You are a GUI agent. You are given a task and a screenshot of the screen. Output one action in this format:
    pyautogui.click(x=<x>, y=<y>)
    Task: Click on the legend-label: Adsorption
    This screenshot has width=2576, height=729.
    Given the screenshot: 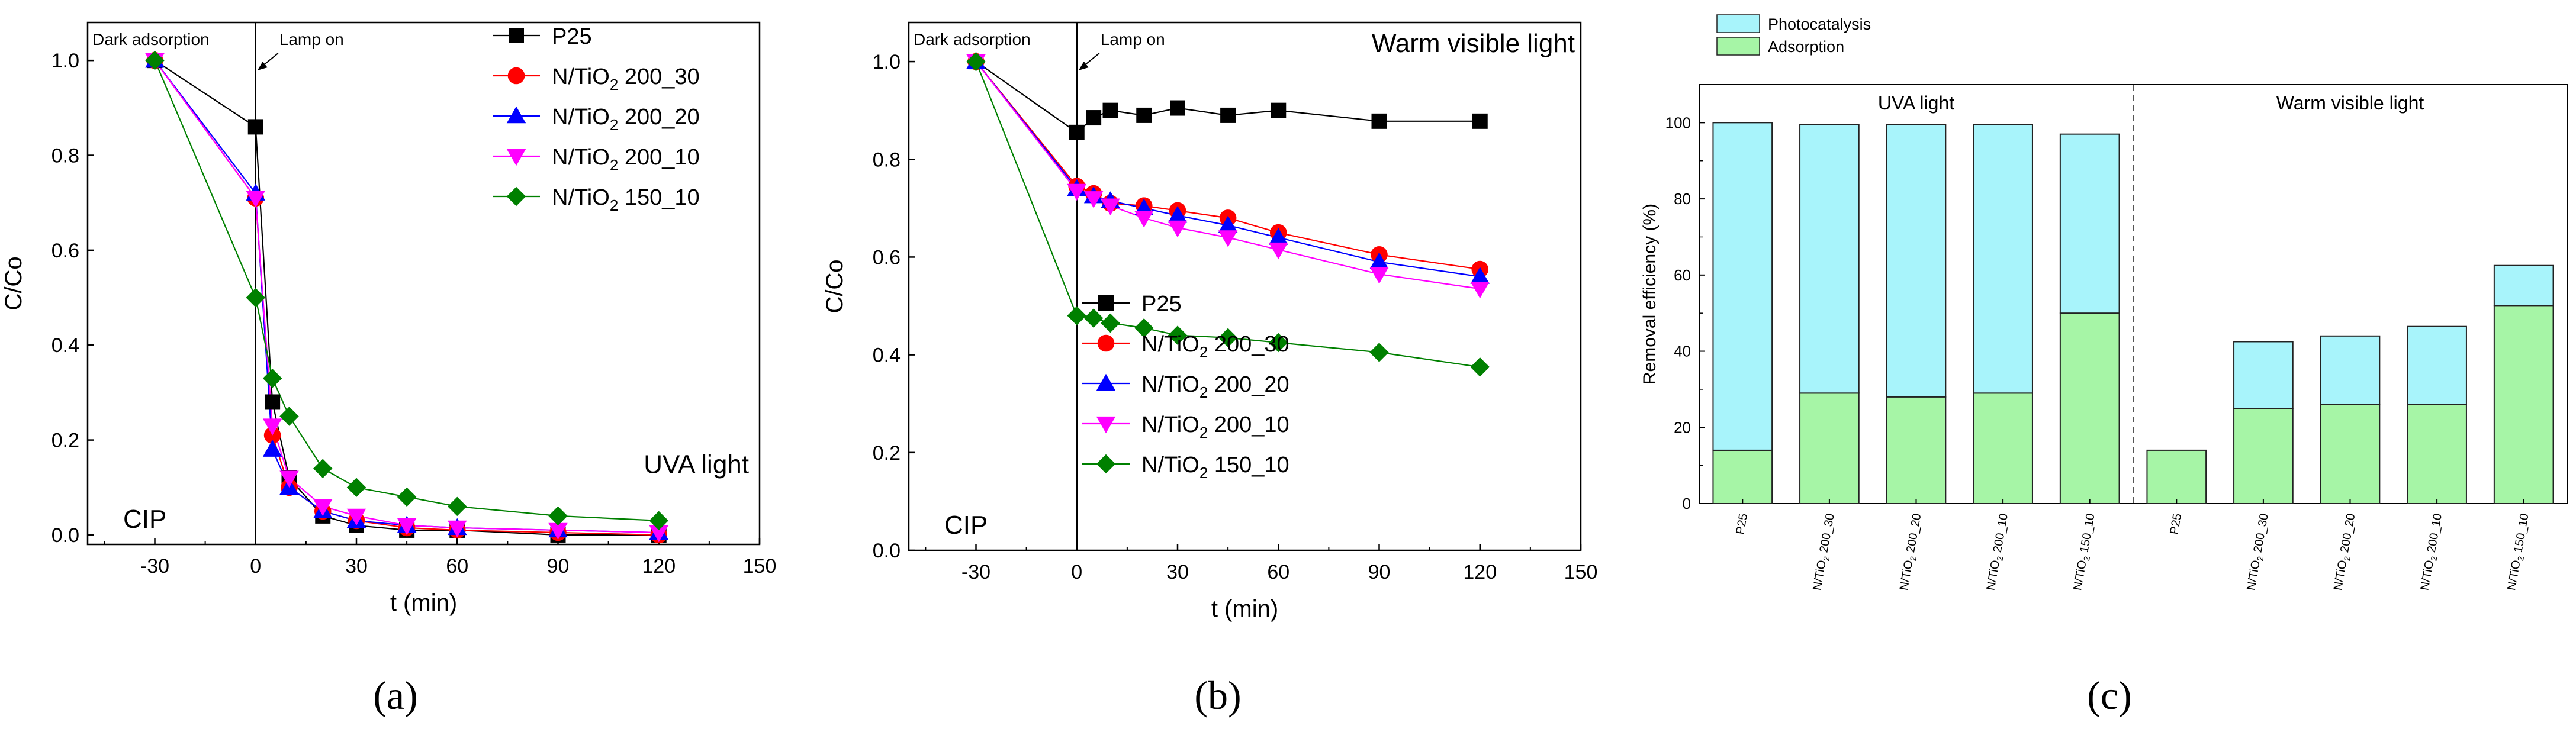 What is the action you would take?
    pyautogui.click(x=1806, y=47)
    